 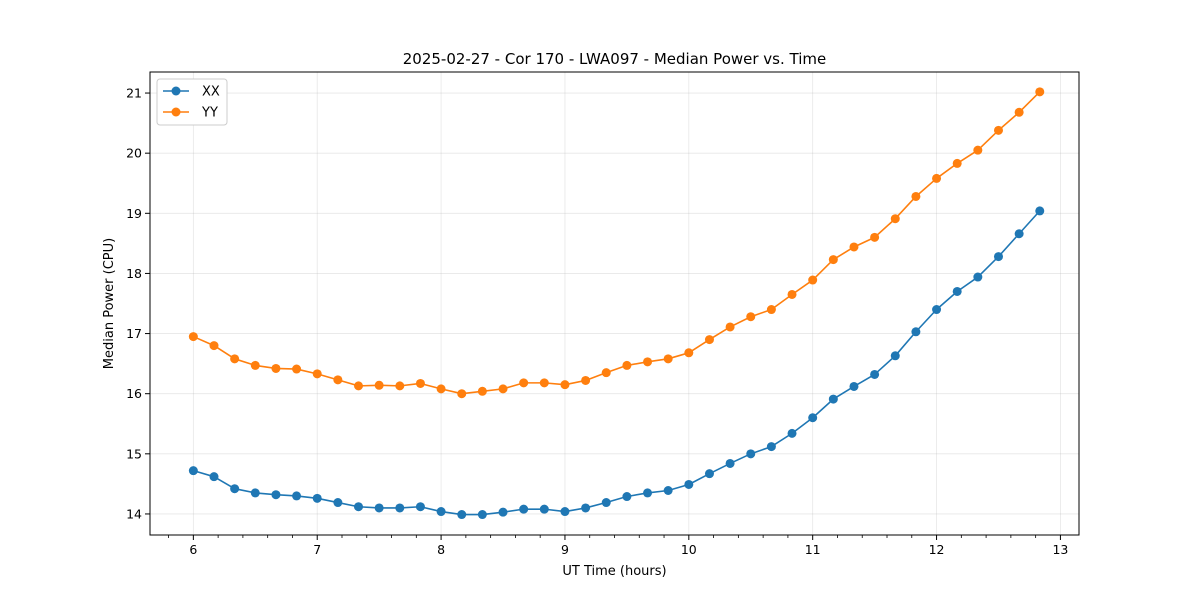 What do you see at coordinates (689, 549) in the screenshot?
I see `x-tick-label: 10` at bounding box center [689, 549].